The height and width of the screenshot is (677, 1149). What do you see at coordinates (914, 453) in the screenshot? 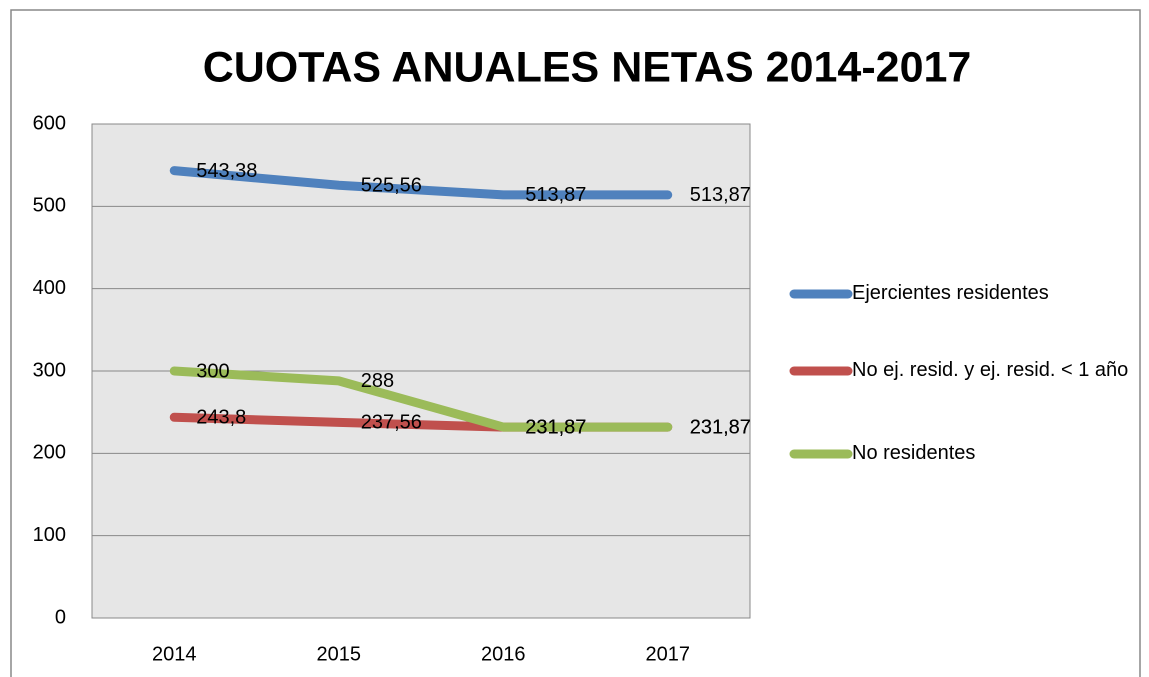
I see `legend-label: No residentes` at bounding box center [914, 453].